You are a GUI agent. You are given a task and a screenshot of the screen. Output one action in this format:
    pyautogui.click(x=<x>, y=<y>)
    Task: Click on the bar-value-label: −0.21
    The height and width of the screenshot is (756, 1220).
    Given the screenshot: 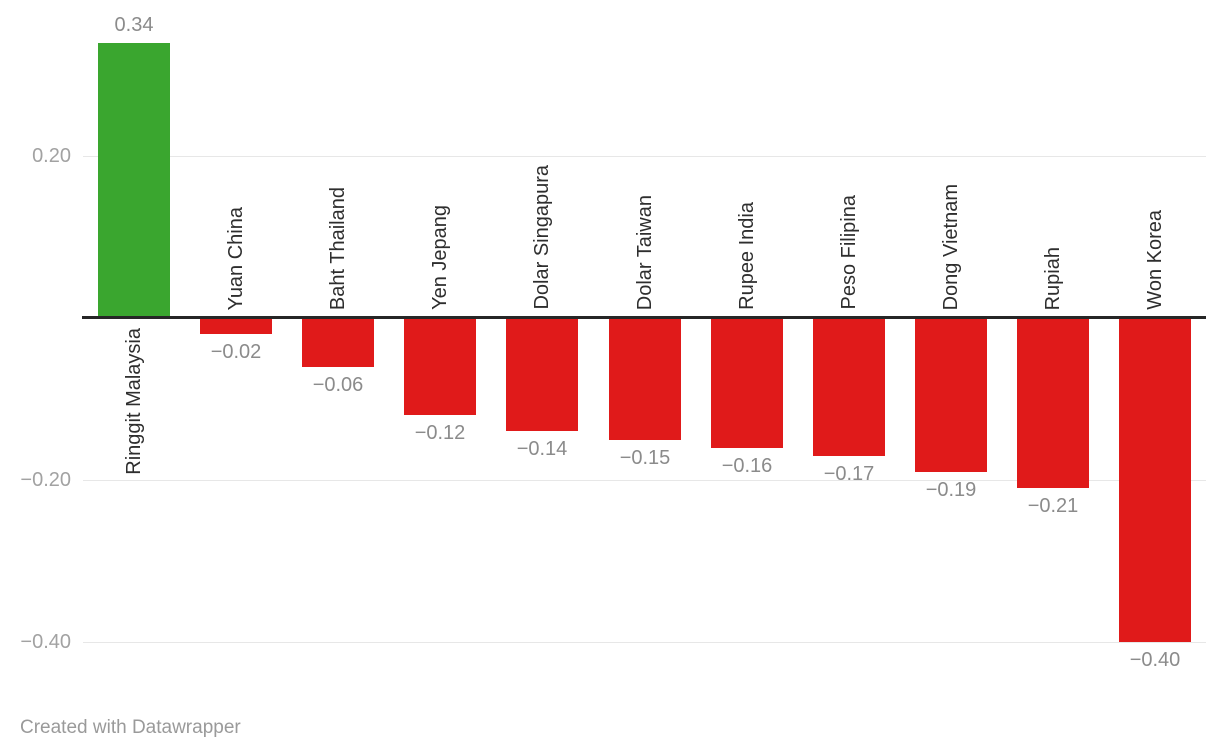 What is the action you would take?
    pyautogui.click(x=1053, y=506)
    